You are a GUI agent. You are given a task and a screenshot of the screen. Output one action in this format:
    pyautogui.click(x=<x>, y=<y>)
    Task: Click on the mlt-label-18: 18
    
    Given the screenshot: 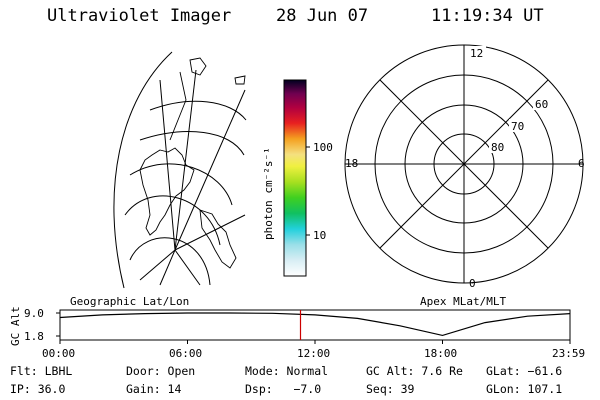 What is the action you would take?
    pyautogui.click(x=351, y=163)
    